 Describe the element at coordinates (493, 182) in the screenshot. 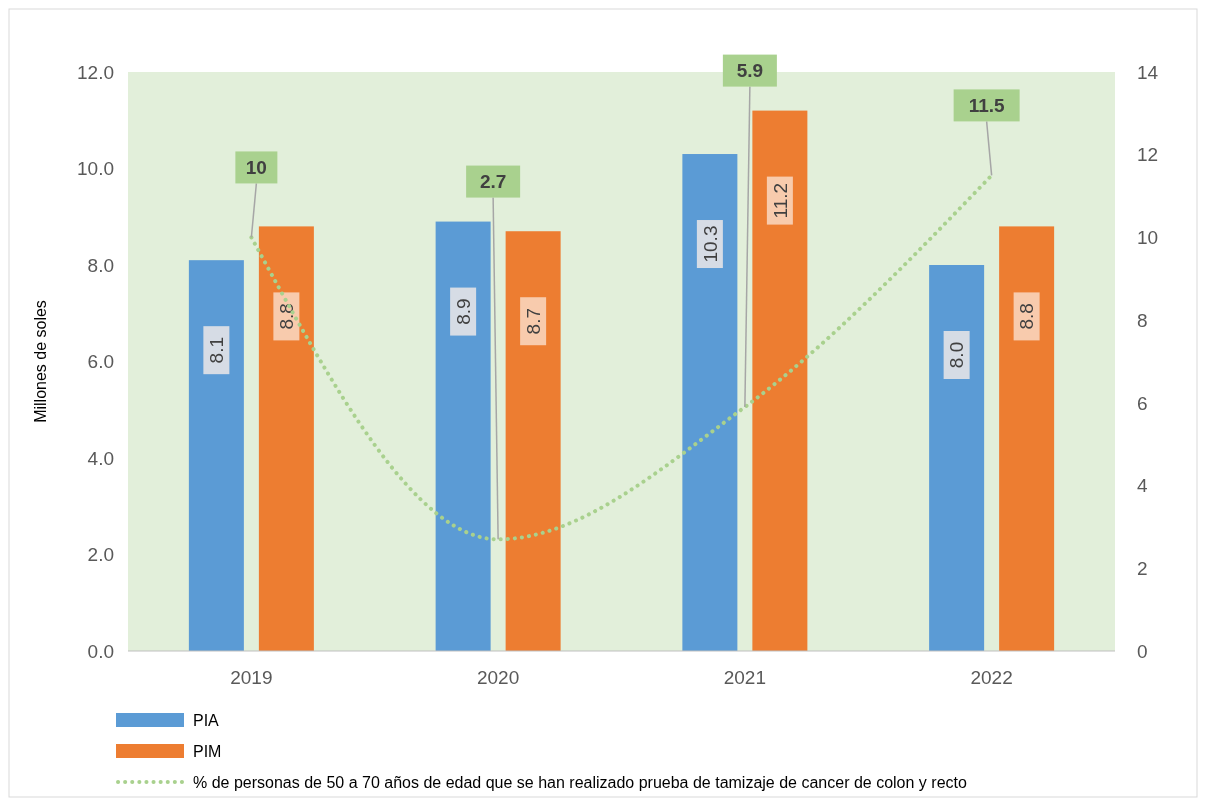

I see `data-label: 2.7` at that location.